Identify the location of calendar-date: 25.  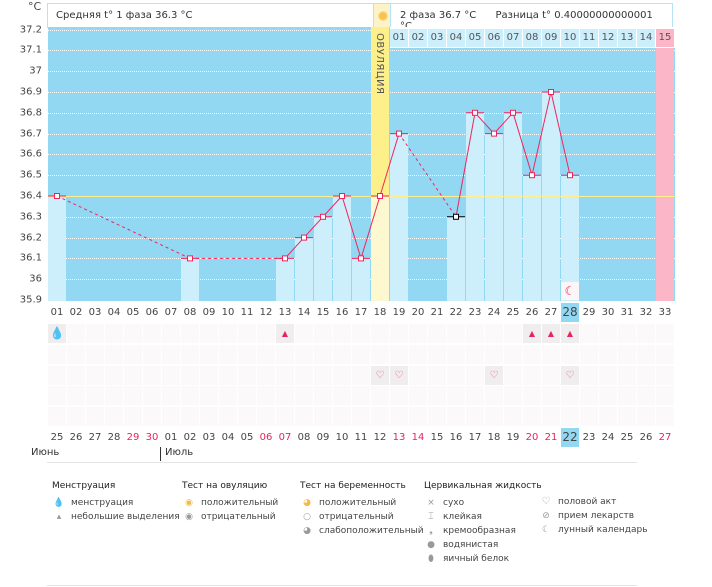
(627, 437).